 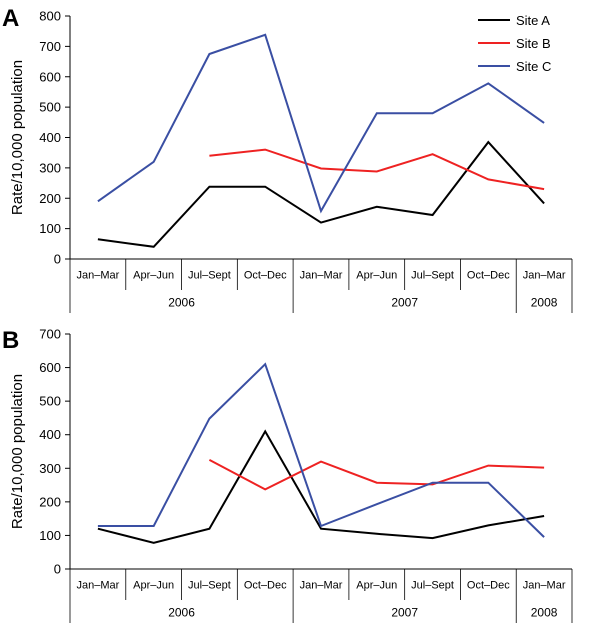 I want to click on y-tick-label: 800, so click(x=50, y=16).